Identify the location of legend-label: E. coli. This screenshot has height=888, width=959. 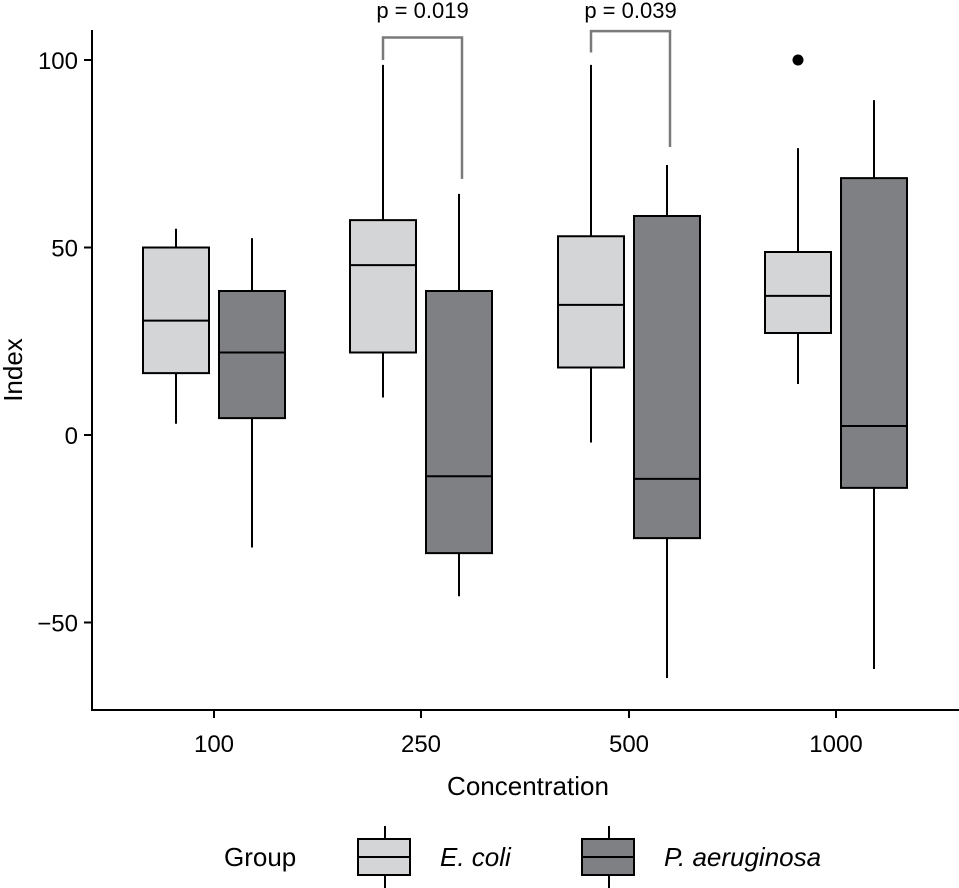
(476, 857).